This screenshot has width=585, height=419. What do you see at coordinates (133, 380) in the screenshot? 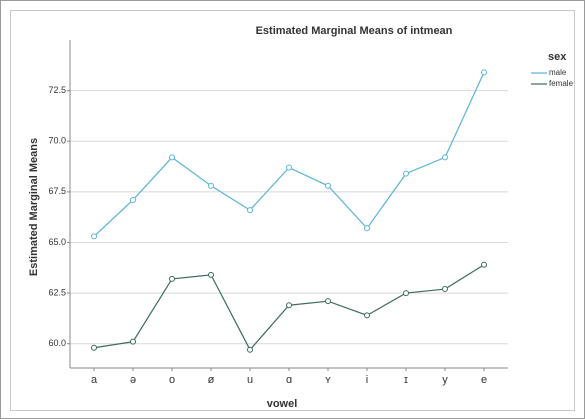
I see `x-tick-label: ə` at bounding box center [133, 380].